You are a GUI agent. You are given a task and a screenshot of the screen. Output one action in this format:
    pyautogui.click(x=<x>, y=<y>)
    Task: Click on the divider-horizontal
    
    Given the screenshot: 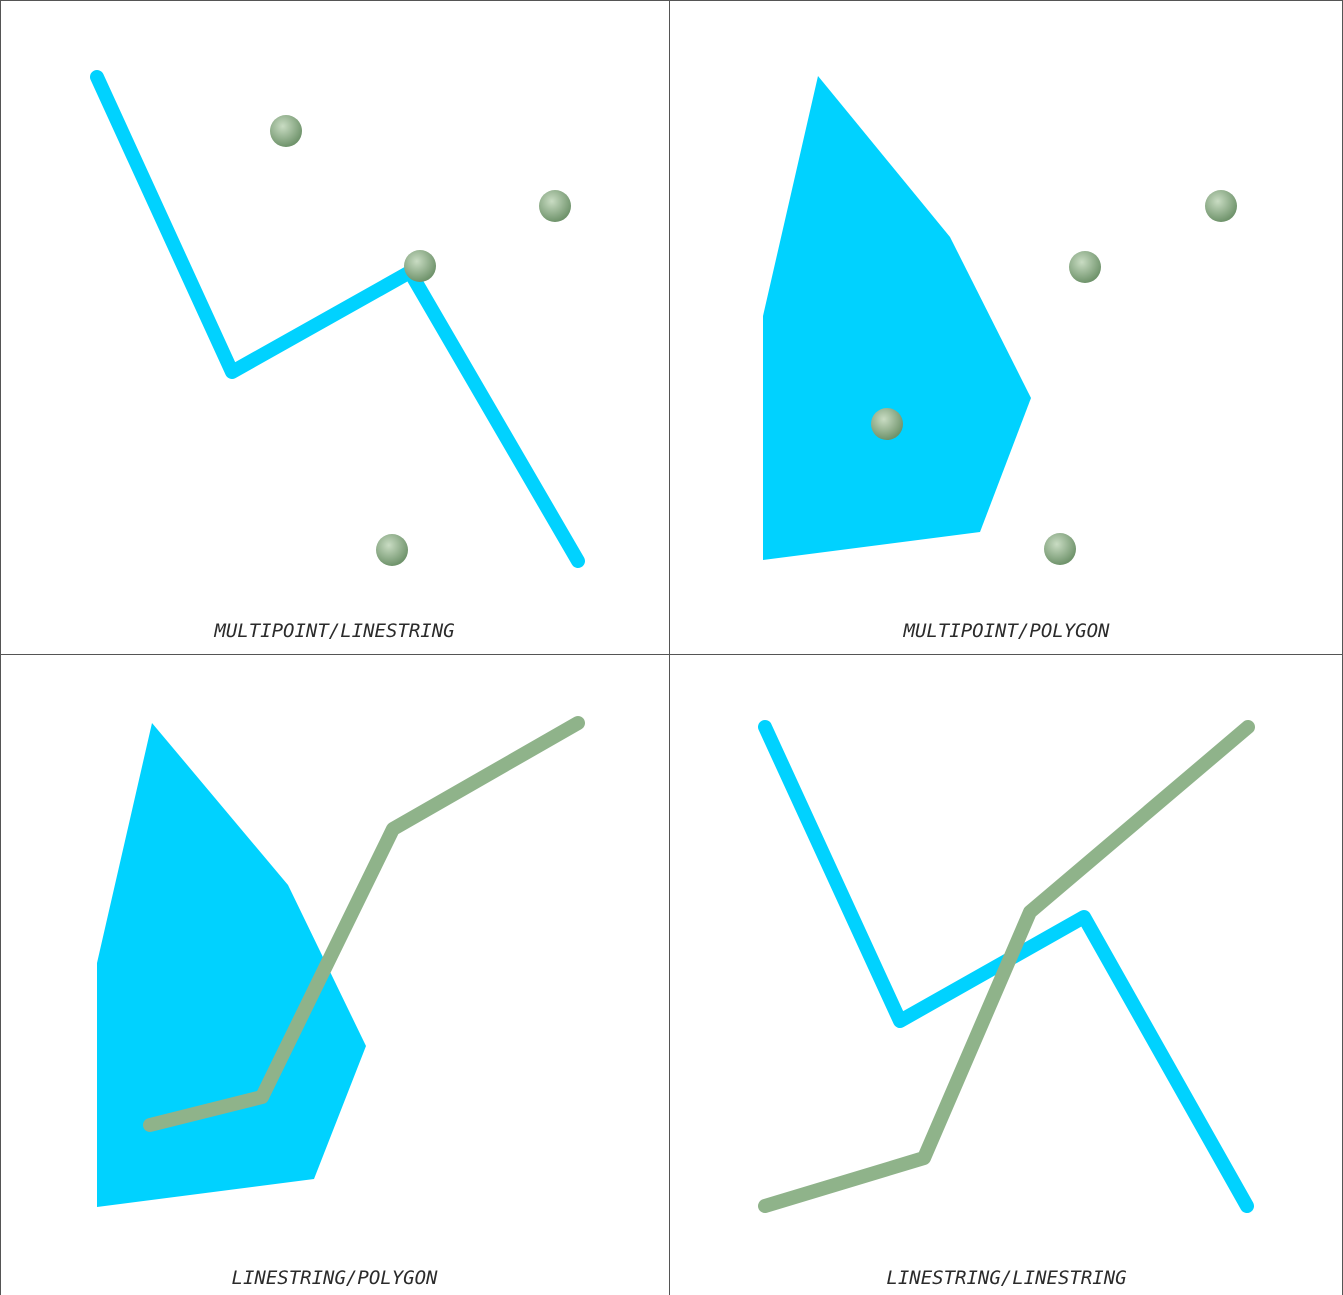 What is the action you would take?
    pyautogui.click(x=671, y=654)
    